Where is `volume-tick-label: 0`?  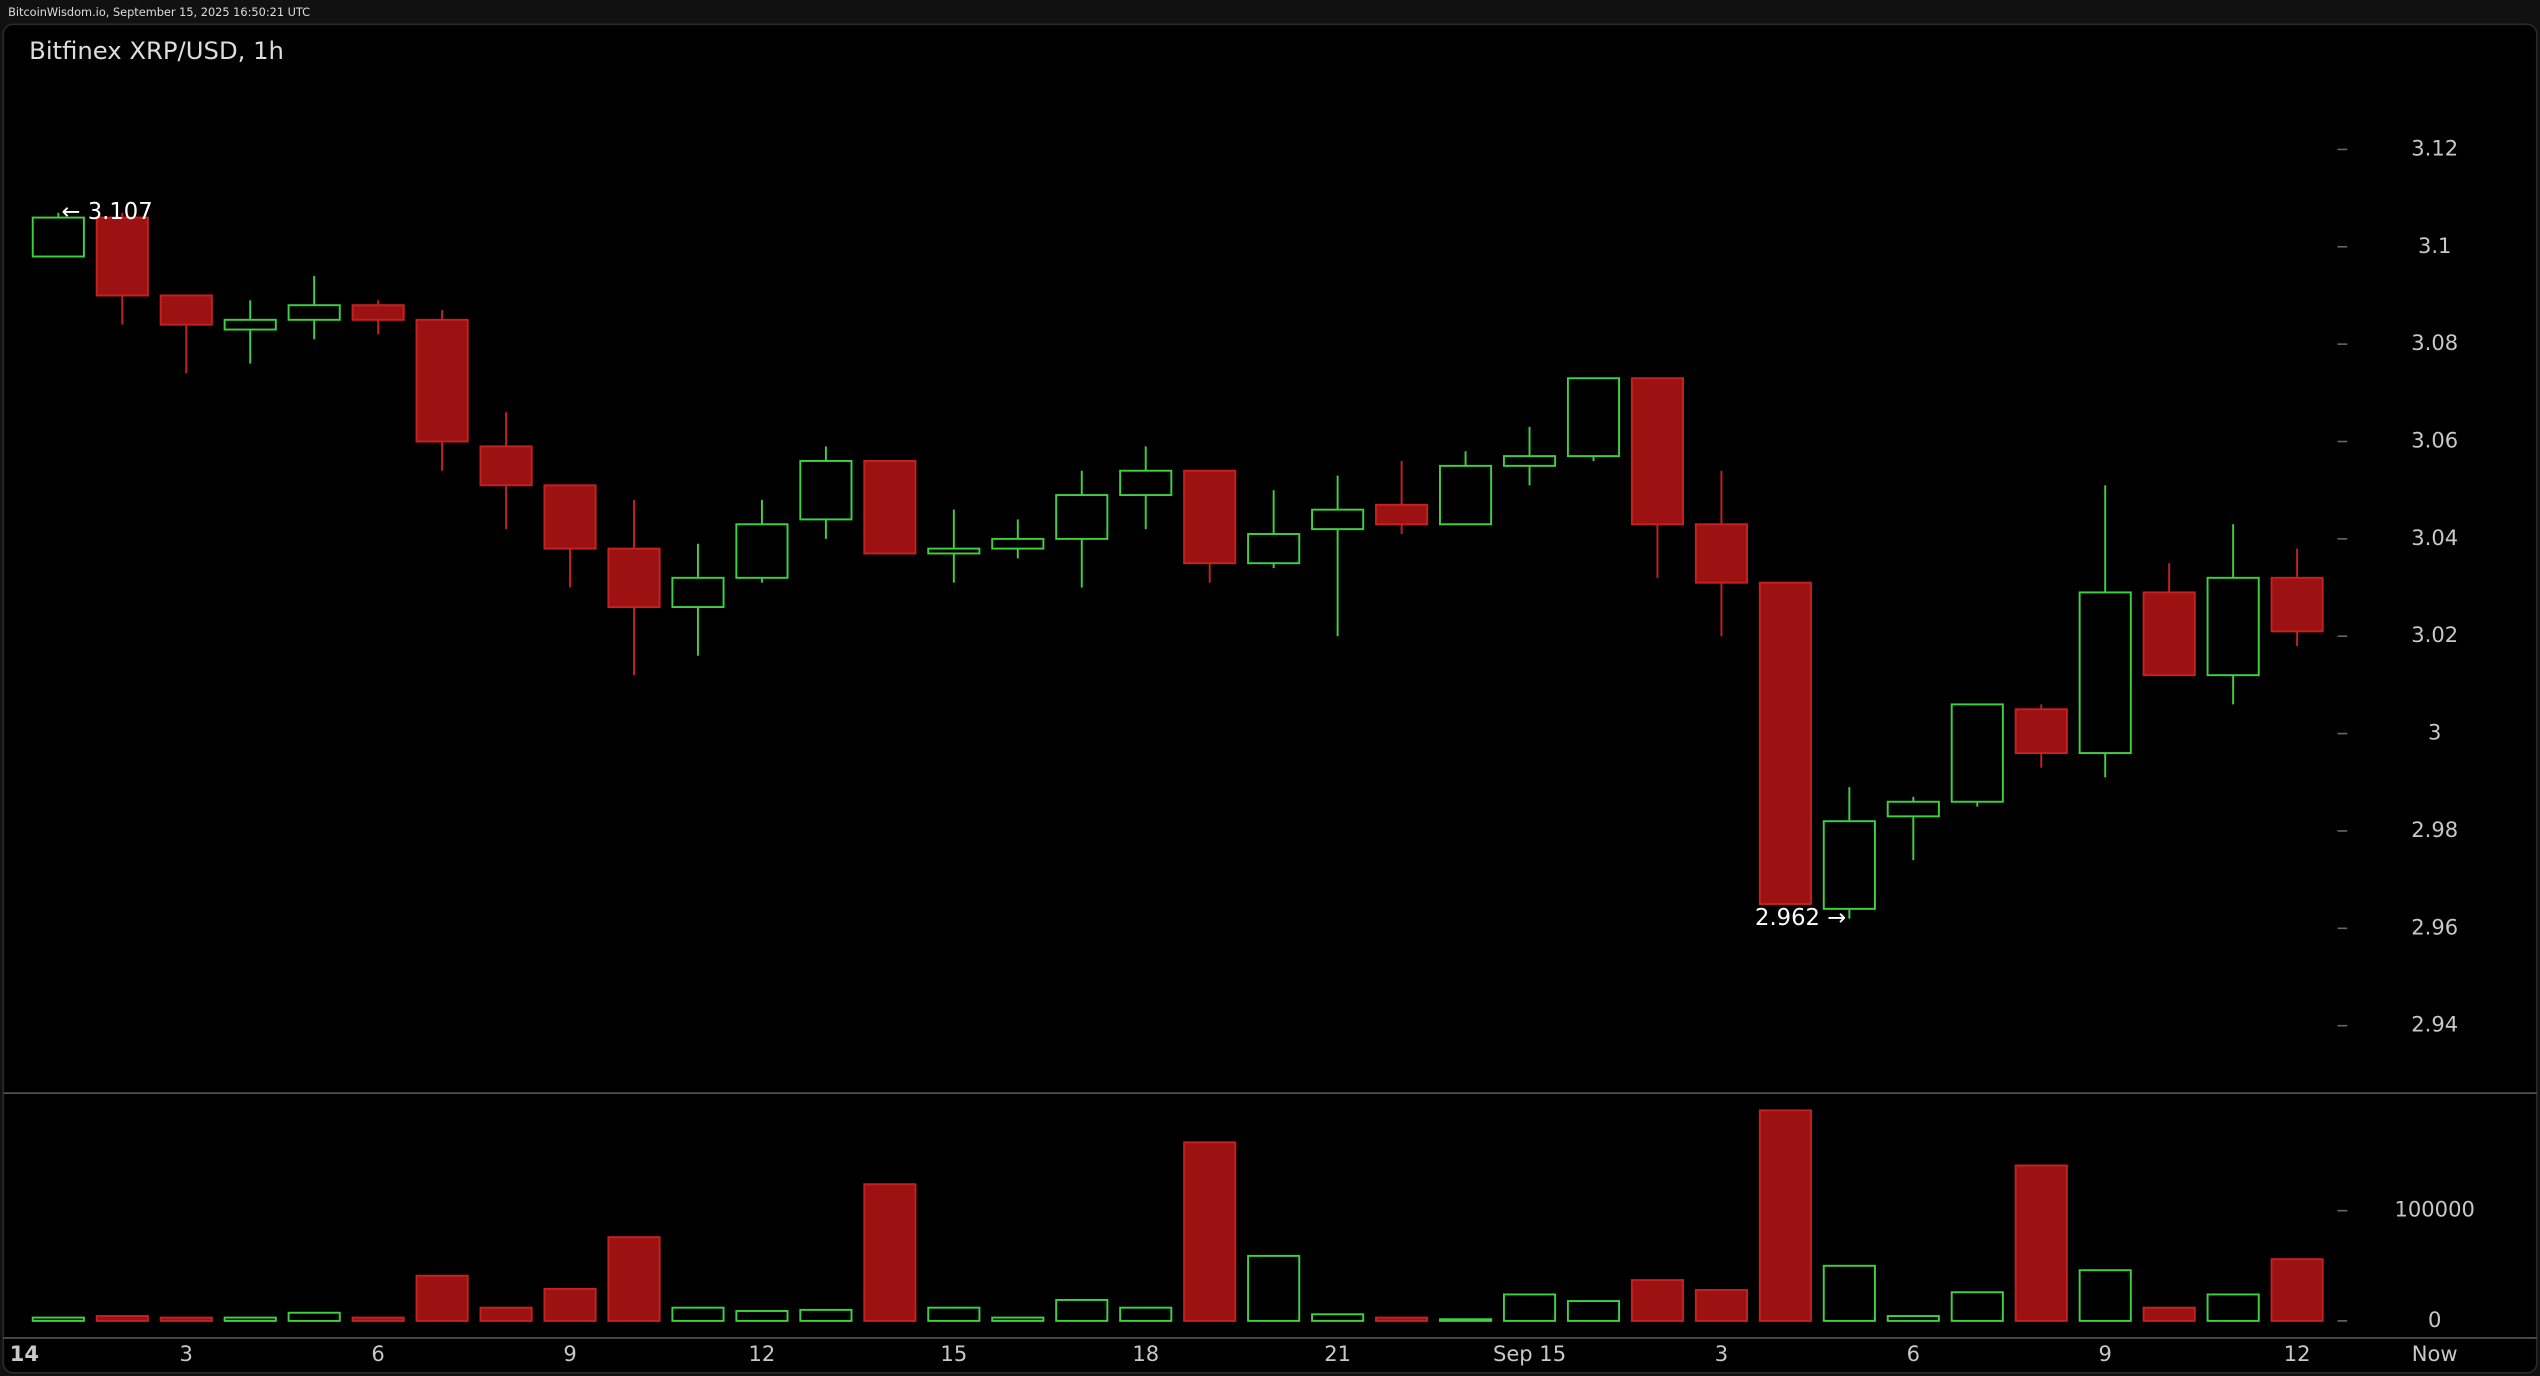
volume-tick-label: 0 is located at coordinates (2434, 1319).